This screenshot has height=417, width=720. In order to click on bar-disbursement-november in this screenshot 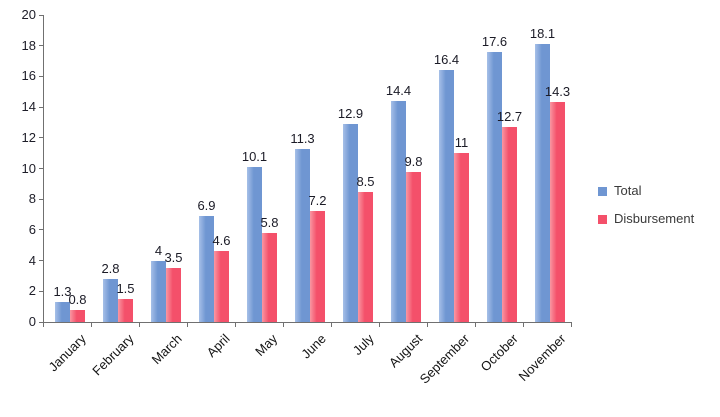, I will do `click(557, 212)`.